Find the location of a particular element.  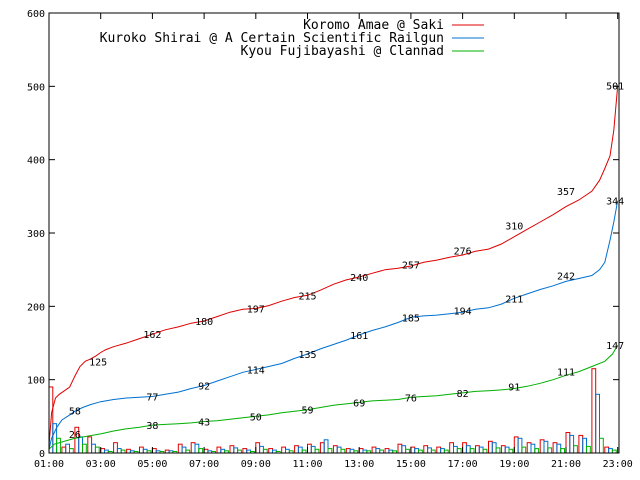

data-label: 161 is located at coordinates (359, 336).